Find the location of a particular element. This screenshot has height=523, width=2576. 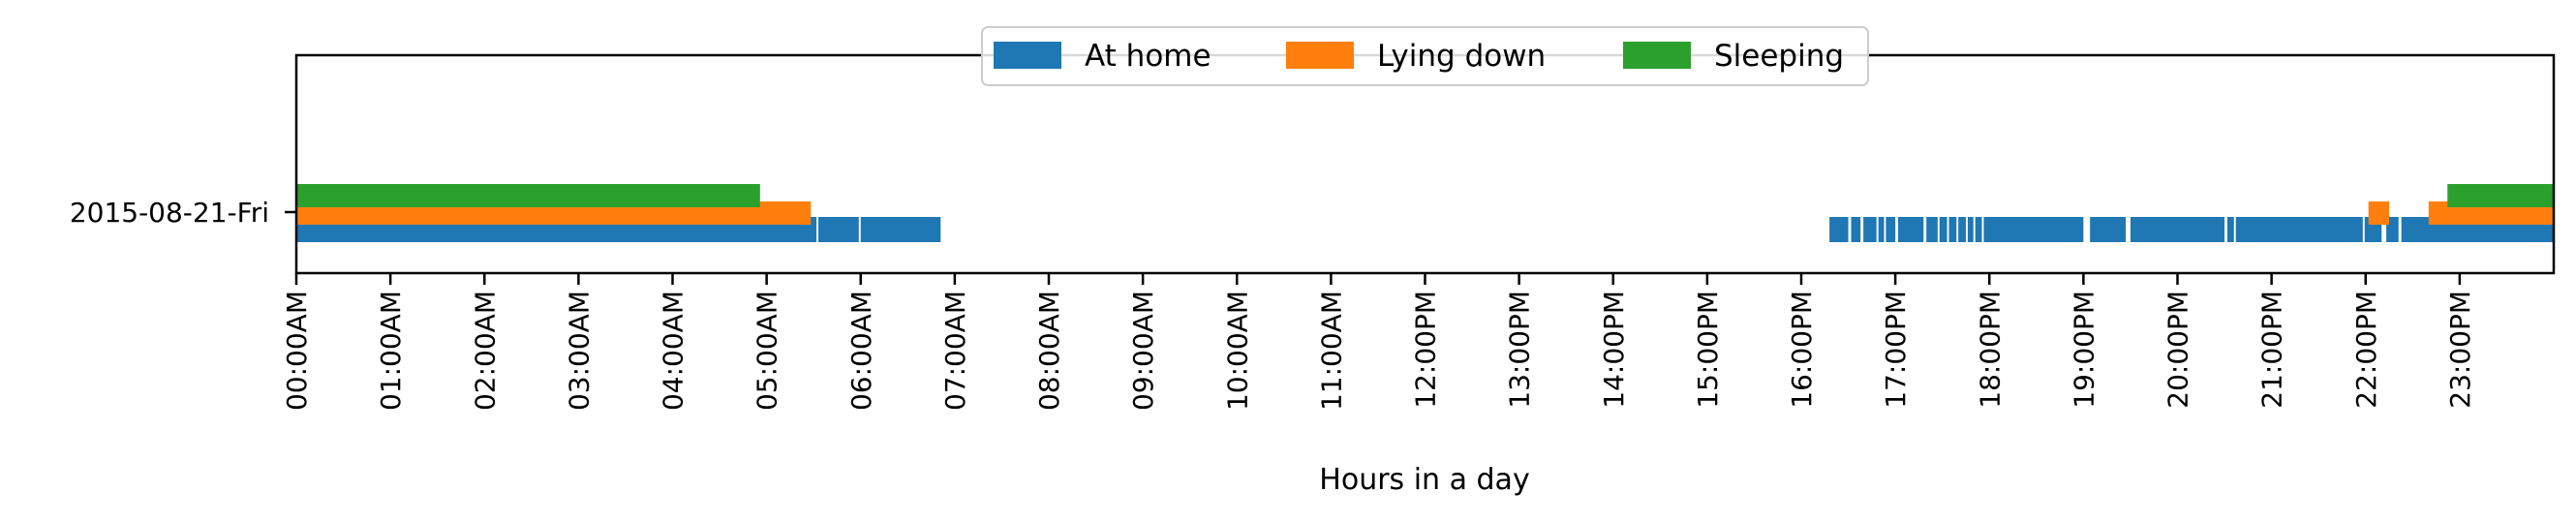

x-tick-label: 01:00AM is located at coordinates (391, 351).